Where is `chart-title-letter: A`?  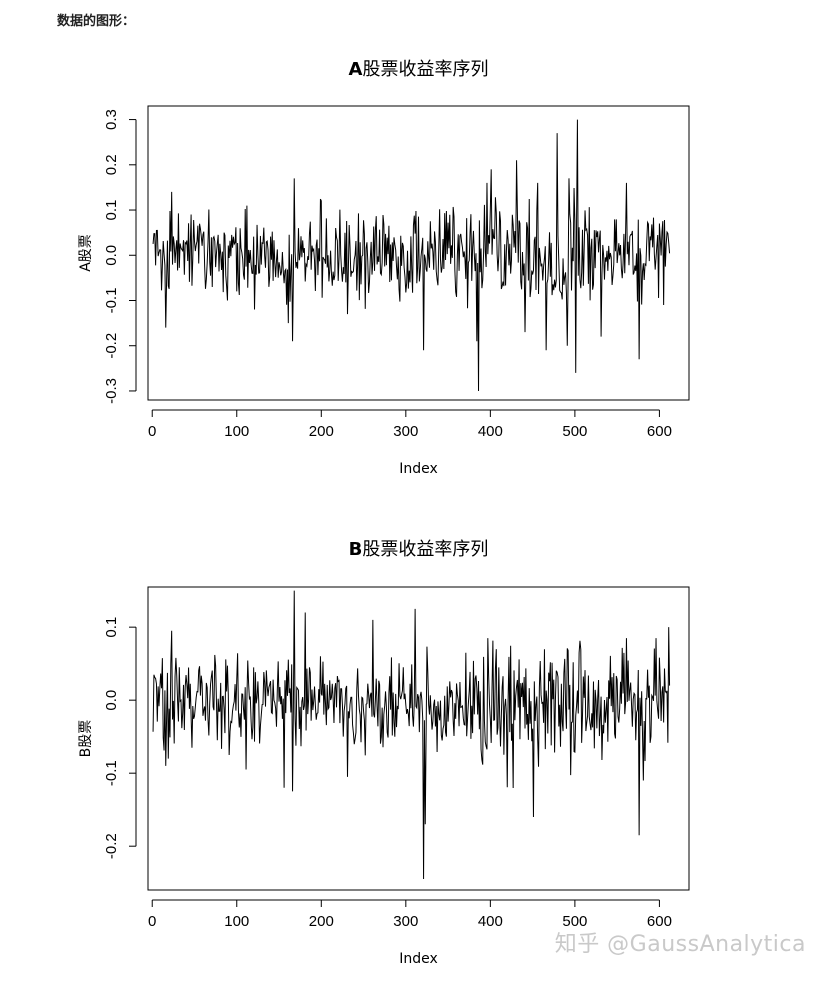
chart-title-letter: A is located at coordinates (356, 69).